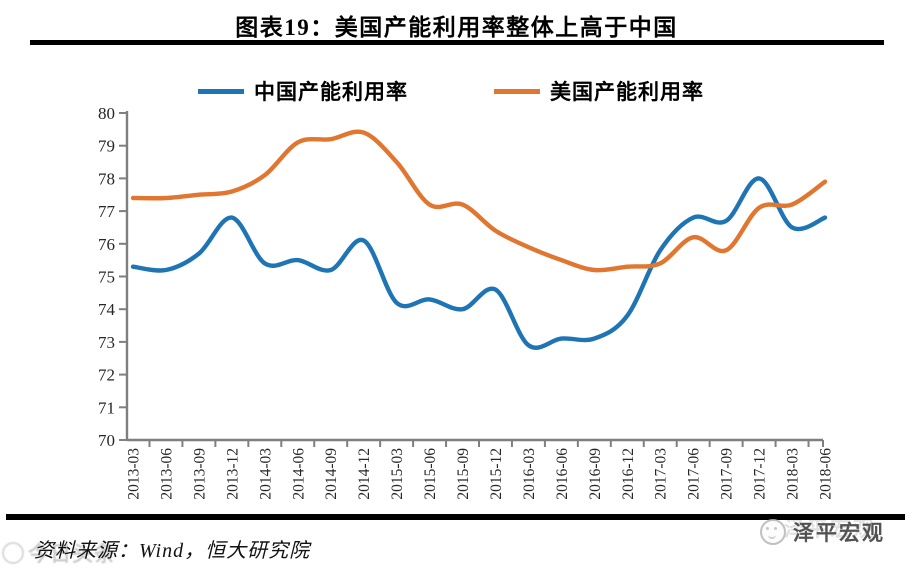  What do you see at coordinates (106, 113) in the screenshot?
I see `y-tick-label: 80` at bounding box center [106, 113].